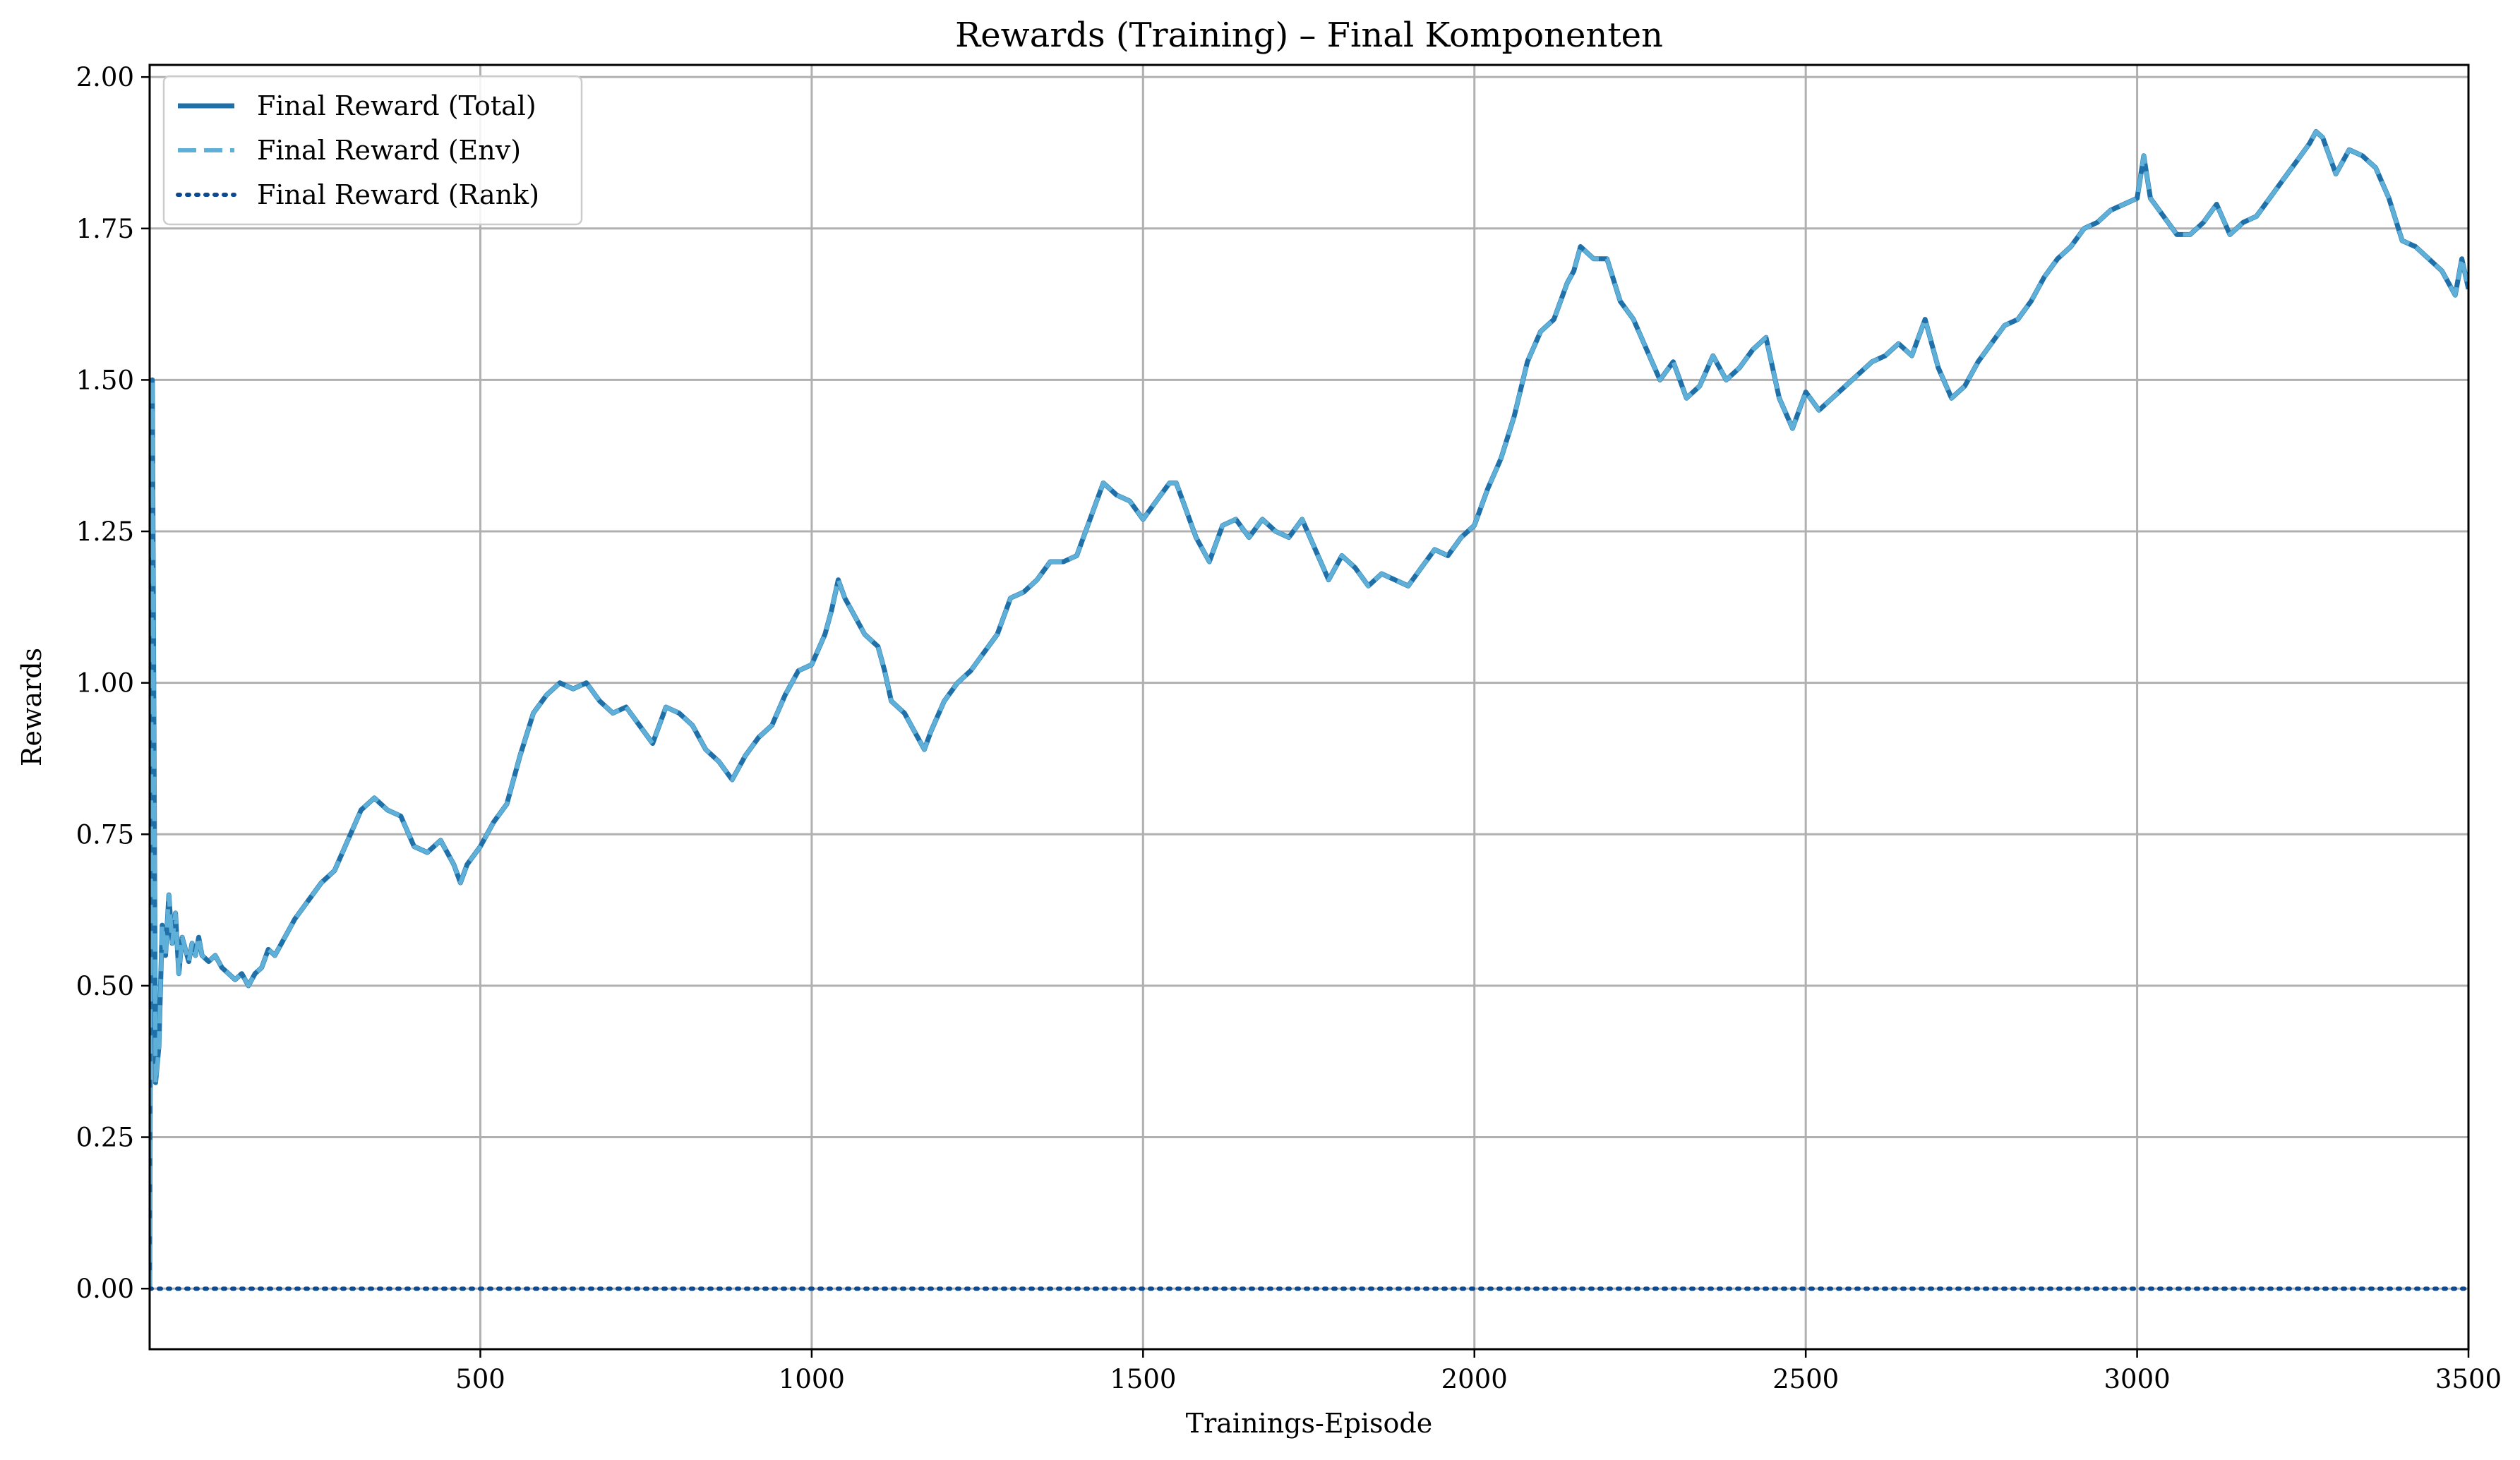 The height and width of the screenshot is (1460, 2520). Describe the element at coordinates (1806, 1379) in the screenshot. I see `x-tick-label: 2500` at that location.